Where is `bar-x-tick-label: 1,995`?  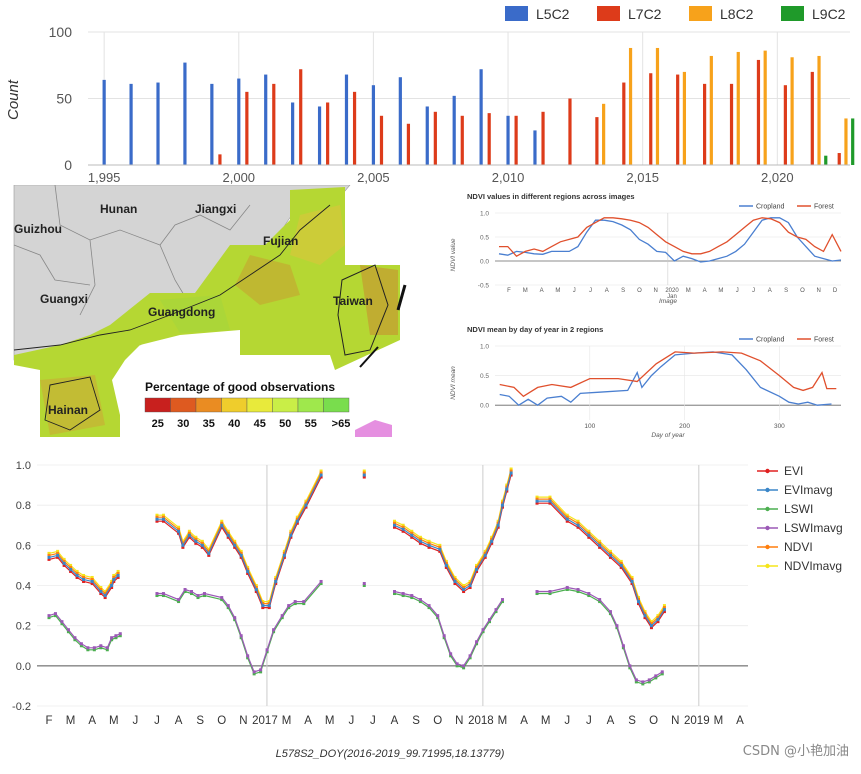 bar-x-tick-label: 1,995 is located at coordinates (104, 177).